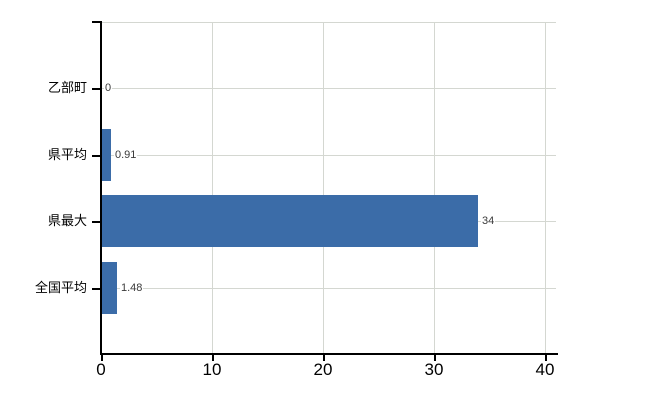 The height and width of the screenshot is (400, 650). Describe the element at coordinates (328, 22) in the screenshot. I see `gridline-horizontal-top` at that location.